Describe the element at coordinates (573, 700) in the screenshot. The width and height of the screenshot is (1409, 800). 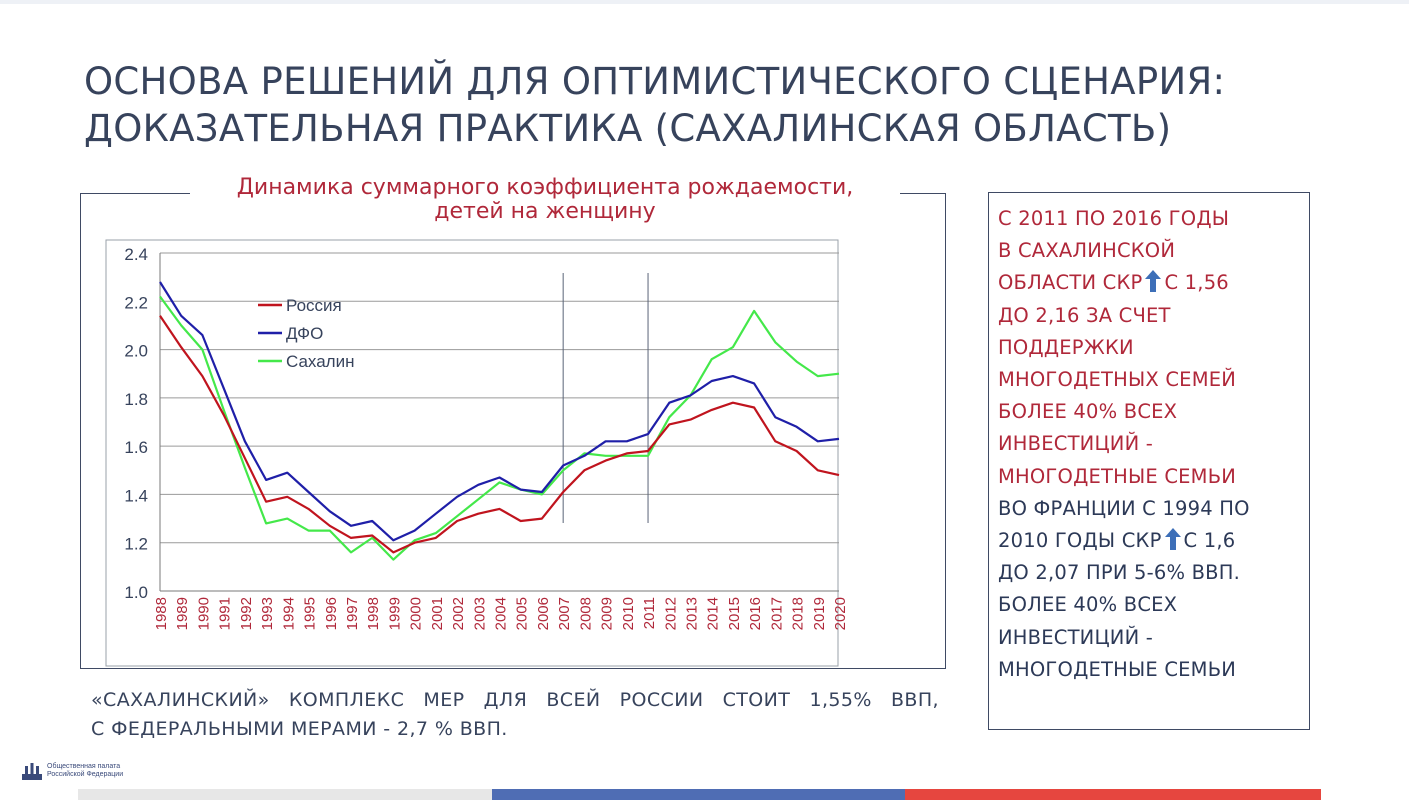
I see `bottom-note-word: ВСЕЙ` at that location.